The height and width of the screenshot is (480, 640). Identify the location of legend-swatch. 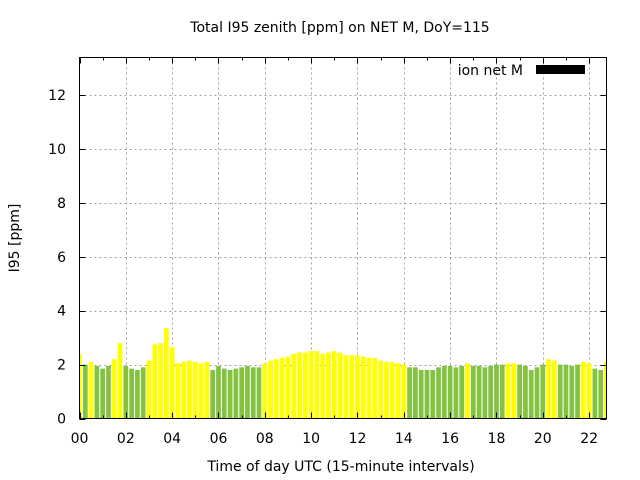
(560, 69).